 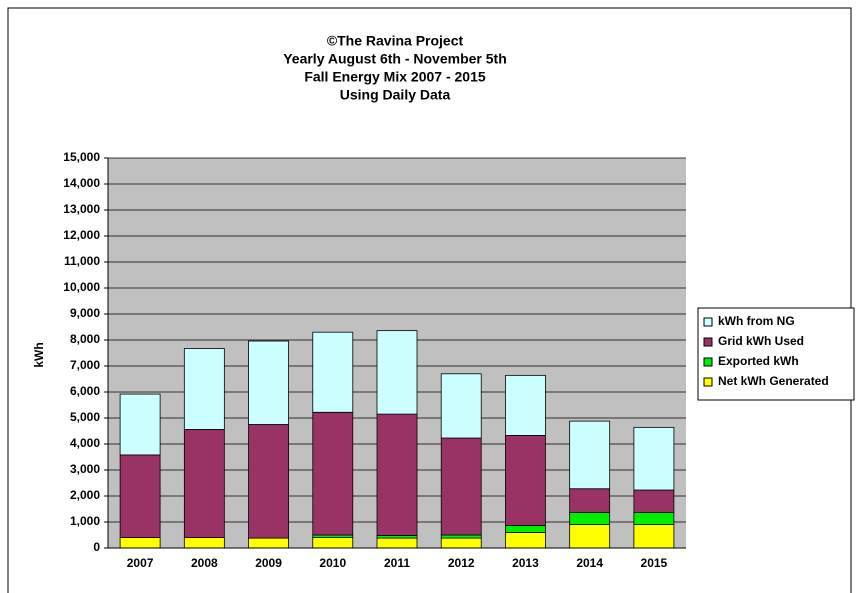 What do you see at coordinates (39, 354) in the screenshot?
I see `y-axis-label: kWh` at bounding box center [39, 354].